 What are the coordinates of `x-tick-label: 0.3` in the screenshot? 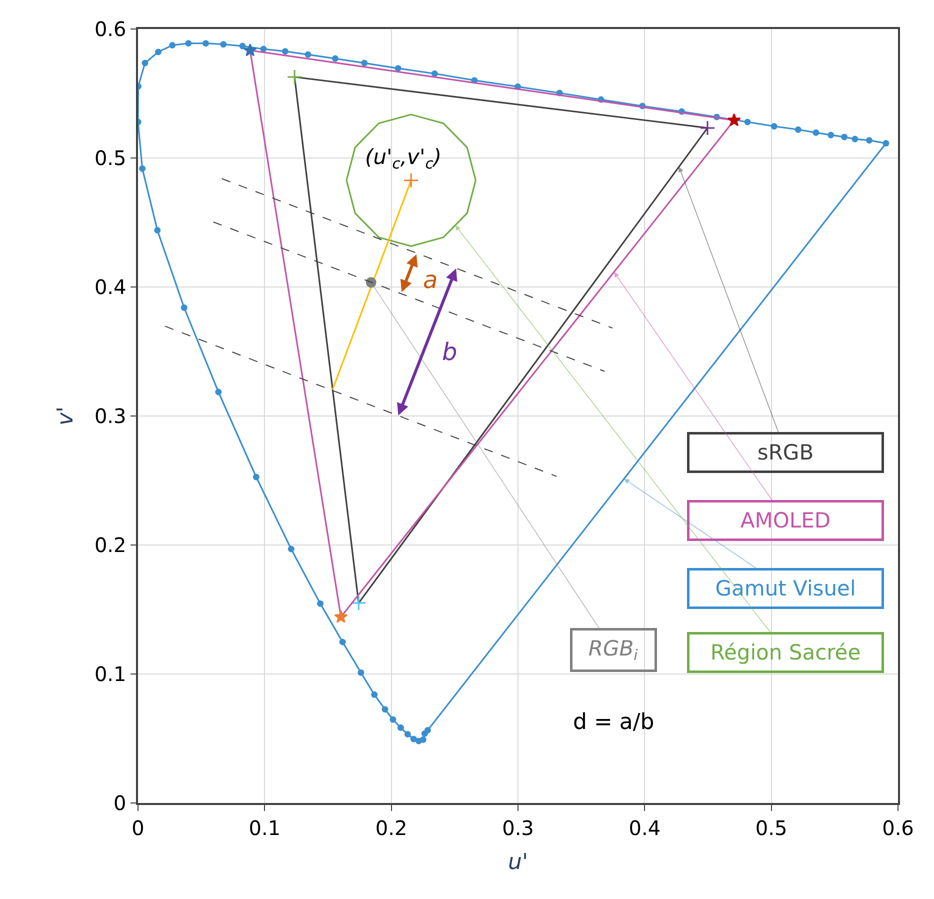 It's located at (518, 828).